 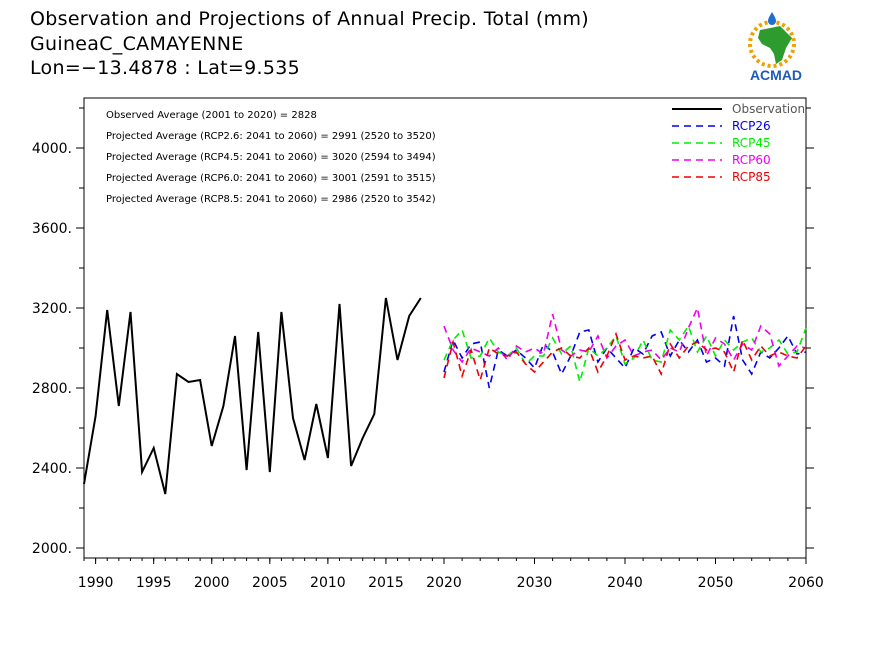 I want to click on legend: Observation RCP26 RCP45 RCP60 RCP85, so click(x=738, y=143).